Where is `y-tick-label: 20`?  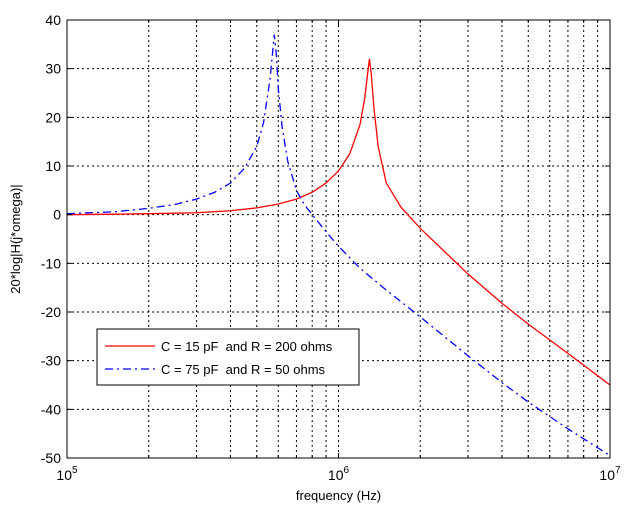 y-tick-label: 20 is located at coordinates (53, 117).